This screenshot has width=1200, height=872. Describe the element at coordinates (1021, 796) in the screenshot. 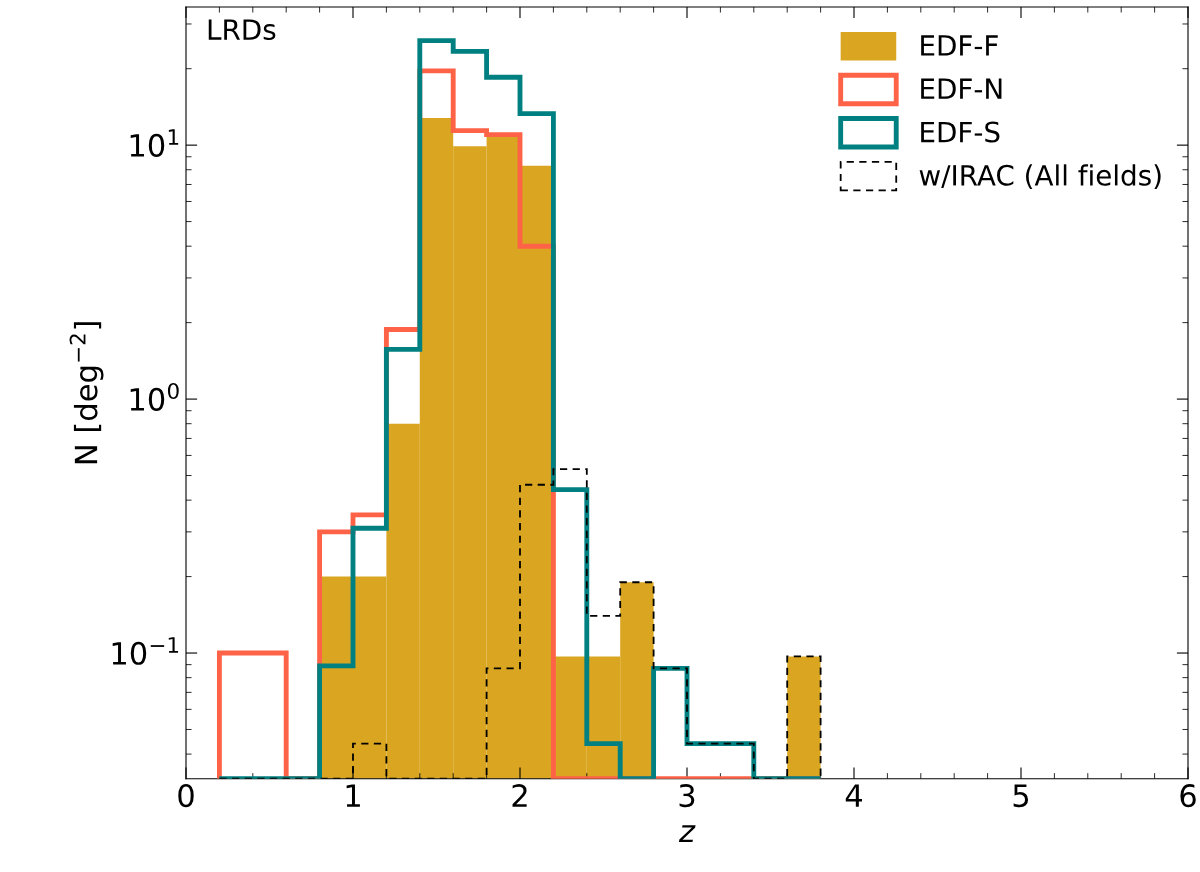

I see `x-tick-label: 5` at that location.